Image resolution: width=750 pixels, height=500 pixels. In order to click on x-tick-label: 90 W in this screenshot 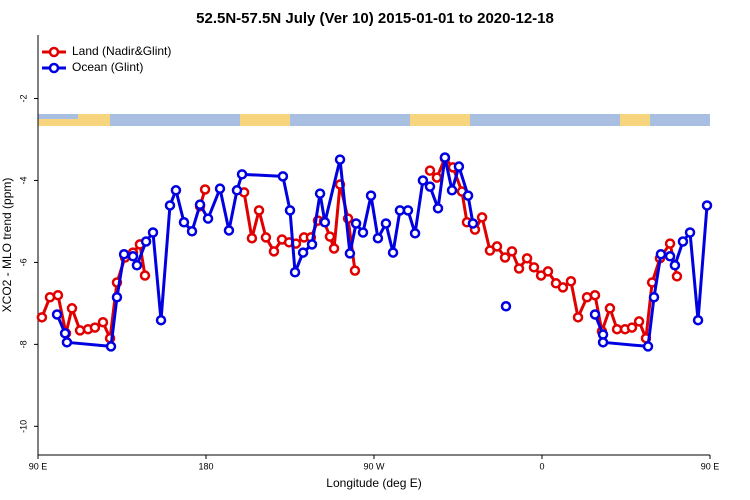, I will do `click(374, 466)`.